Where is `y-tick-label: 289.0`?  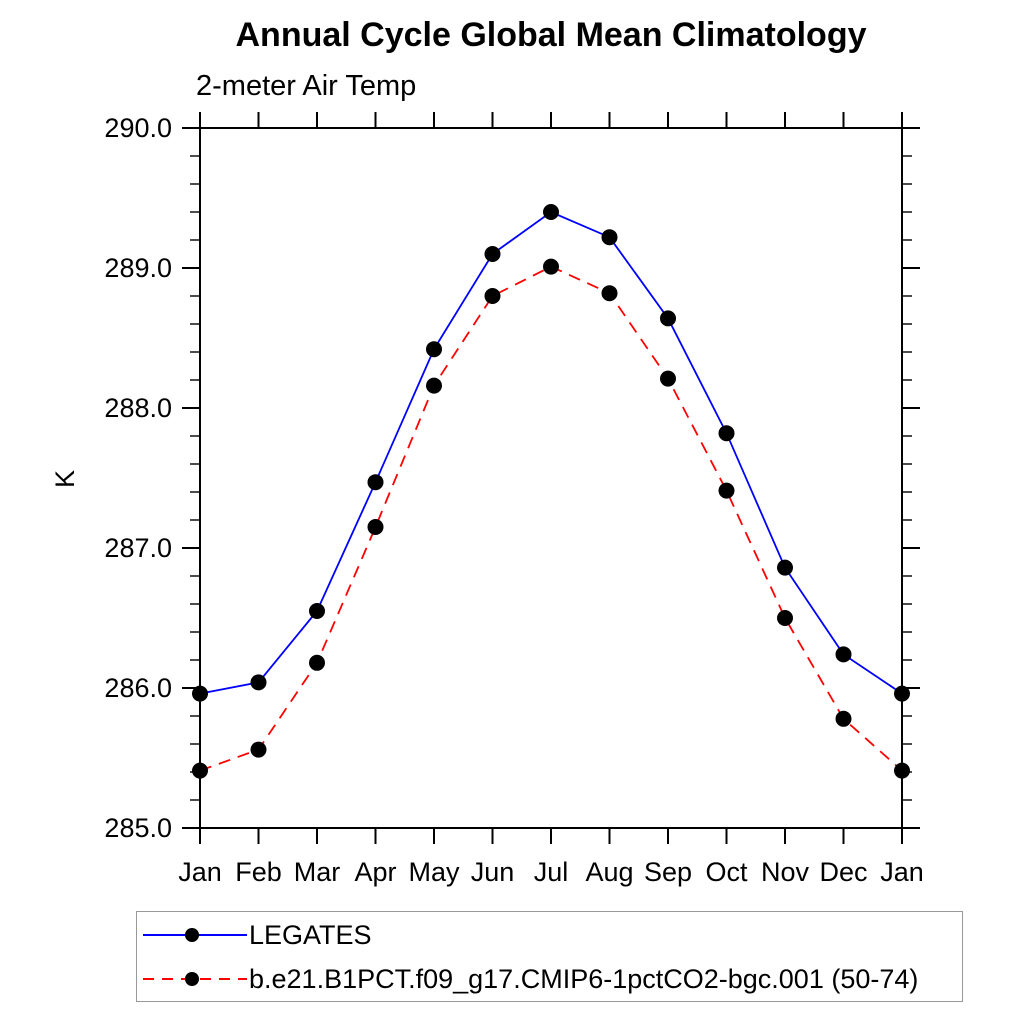
y-tick-label: 289.0 is located at coordinates (138, 268).